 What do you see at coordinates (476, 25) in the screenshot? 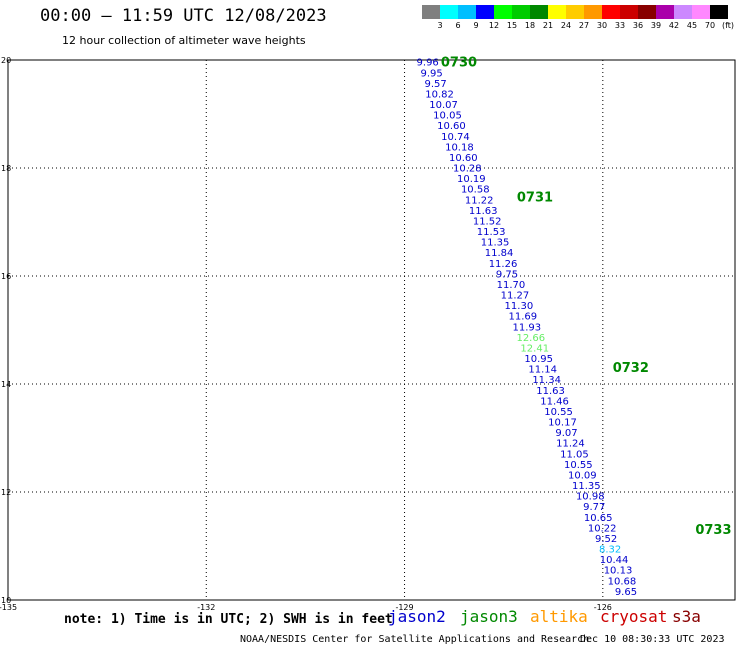
I see `colorbar-label: 9` at bounding box center [476, 25].